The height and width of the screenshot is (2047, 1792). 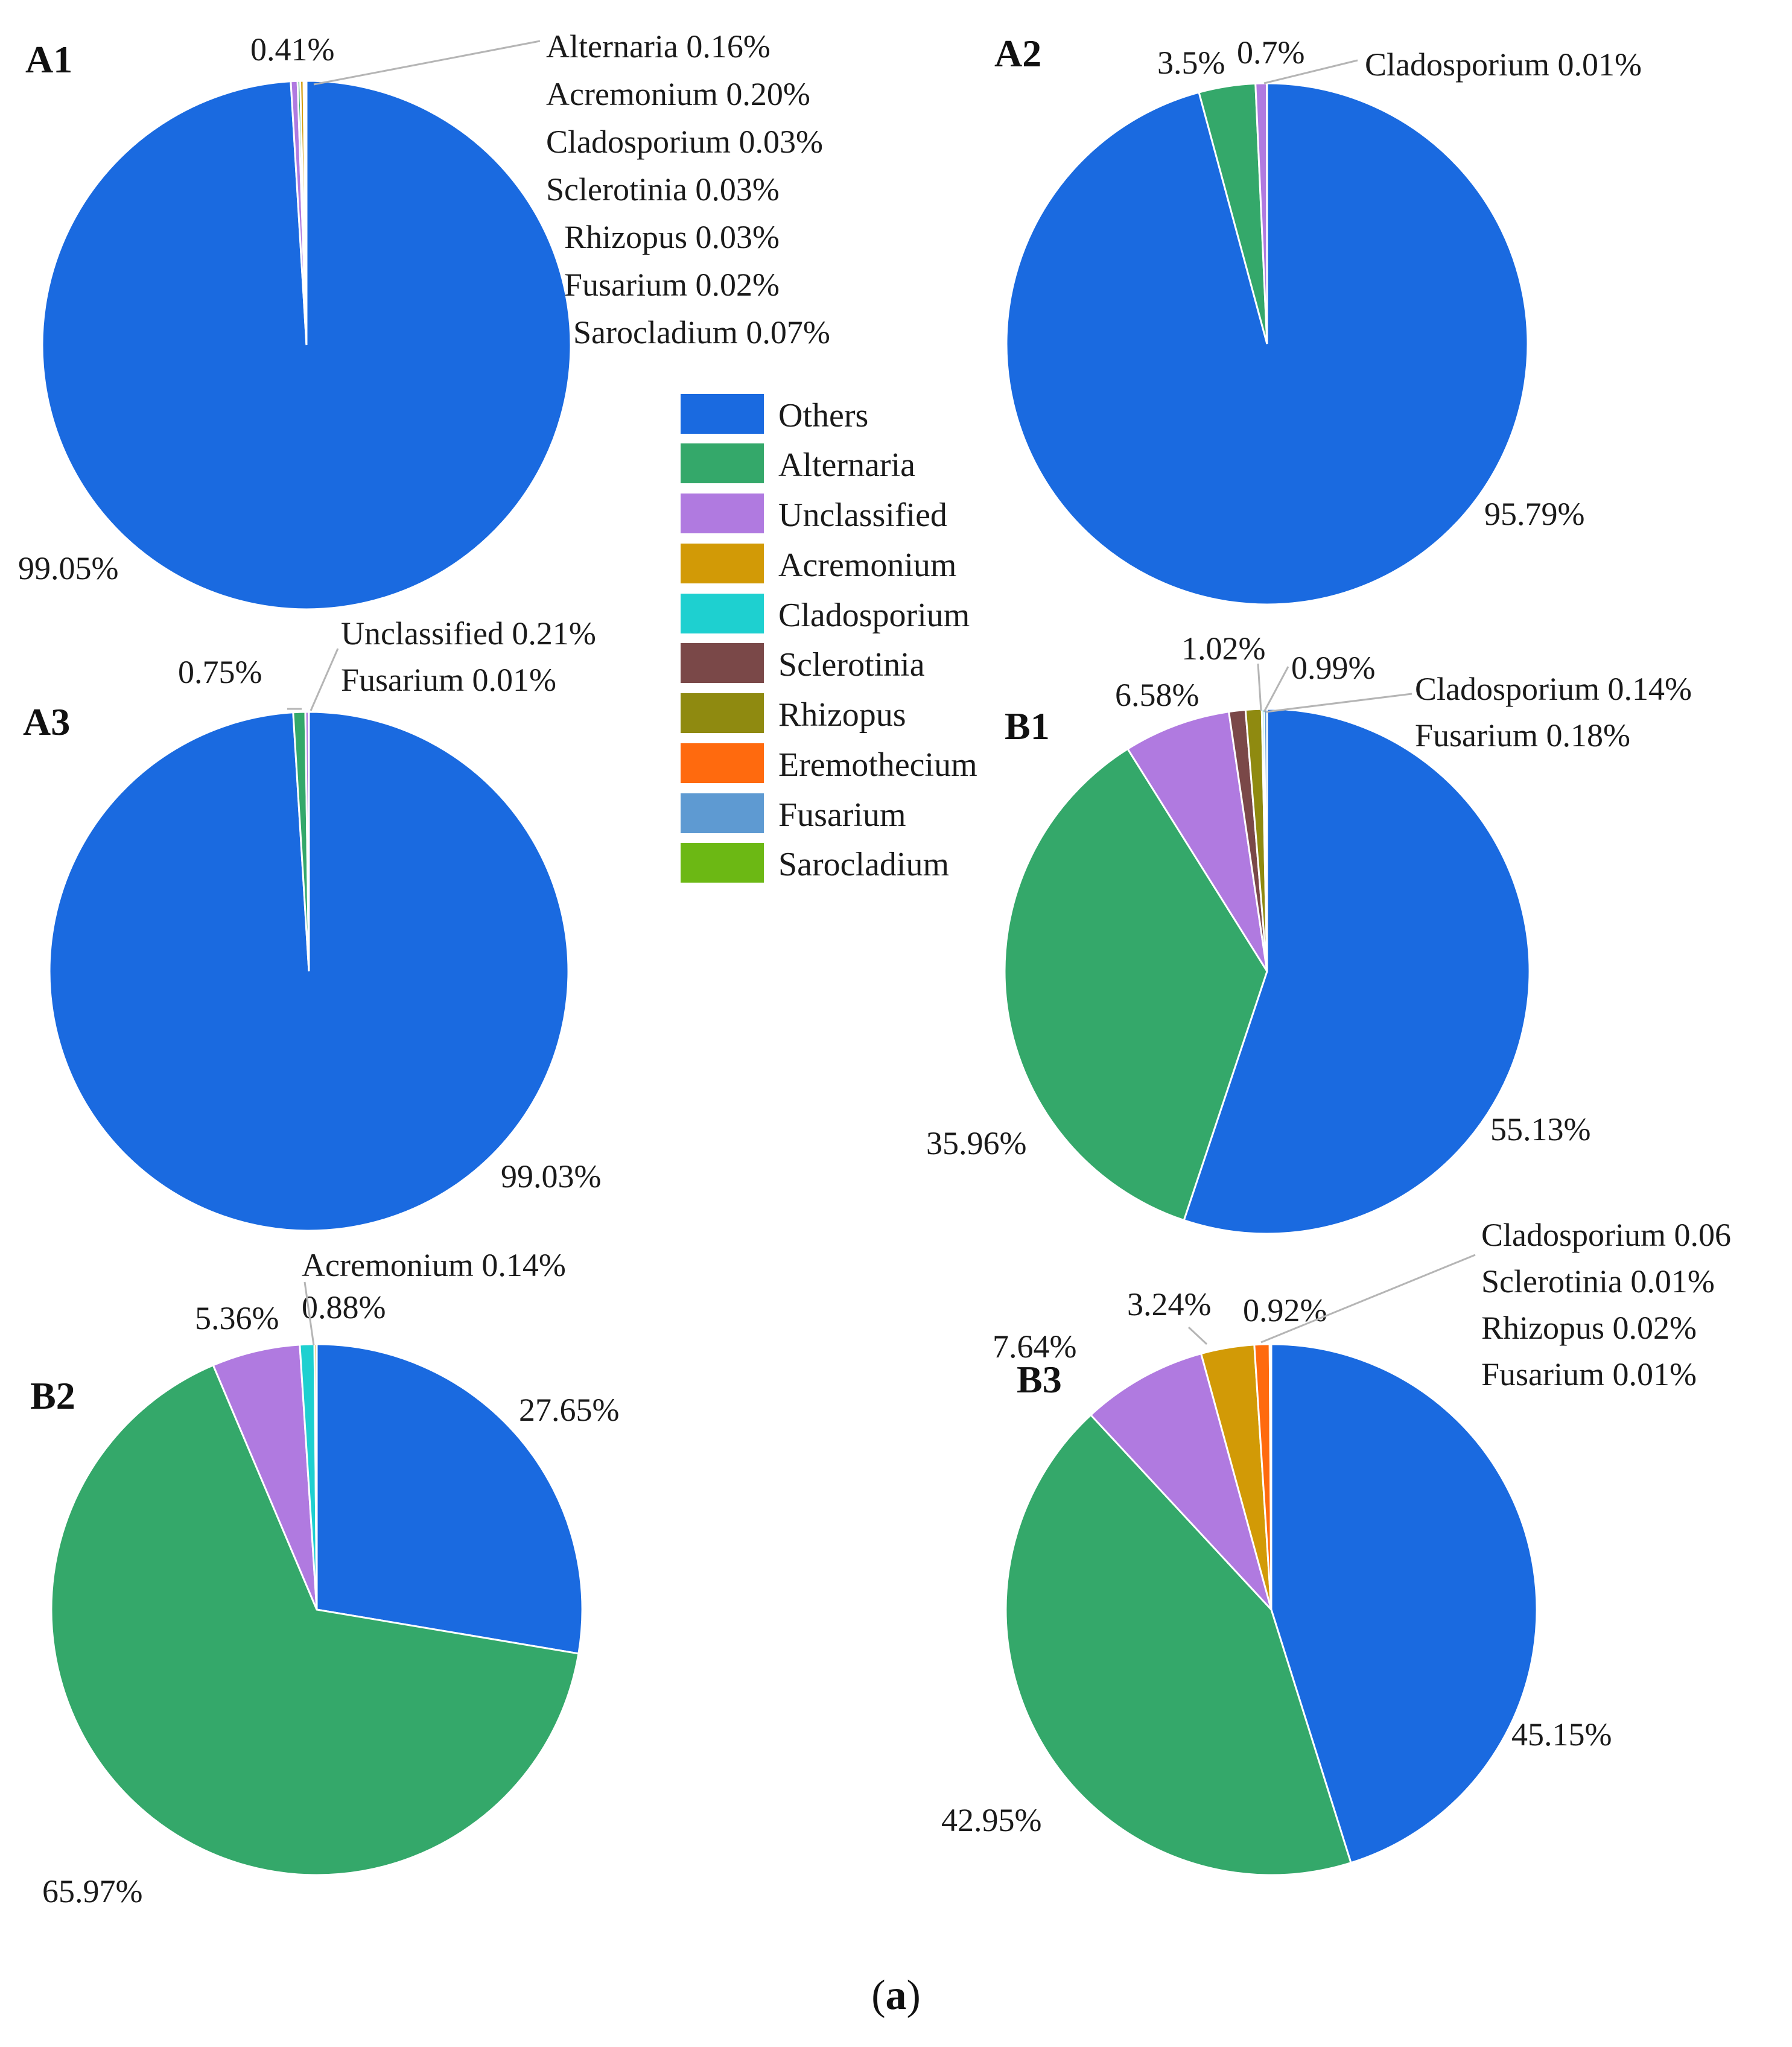 What do you see at coordinates (1522, 735) in the screenshot?
I see `annotation-text: Fusarium 0.18%` at bounding box center [1522, 735].